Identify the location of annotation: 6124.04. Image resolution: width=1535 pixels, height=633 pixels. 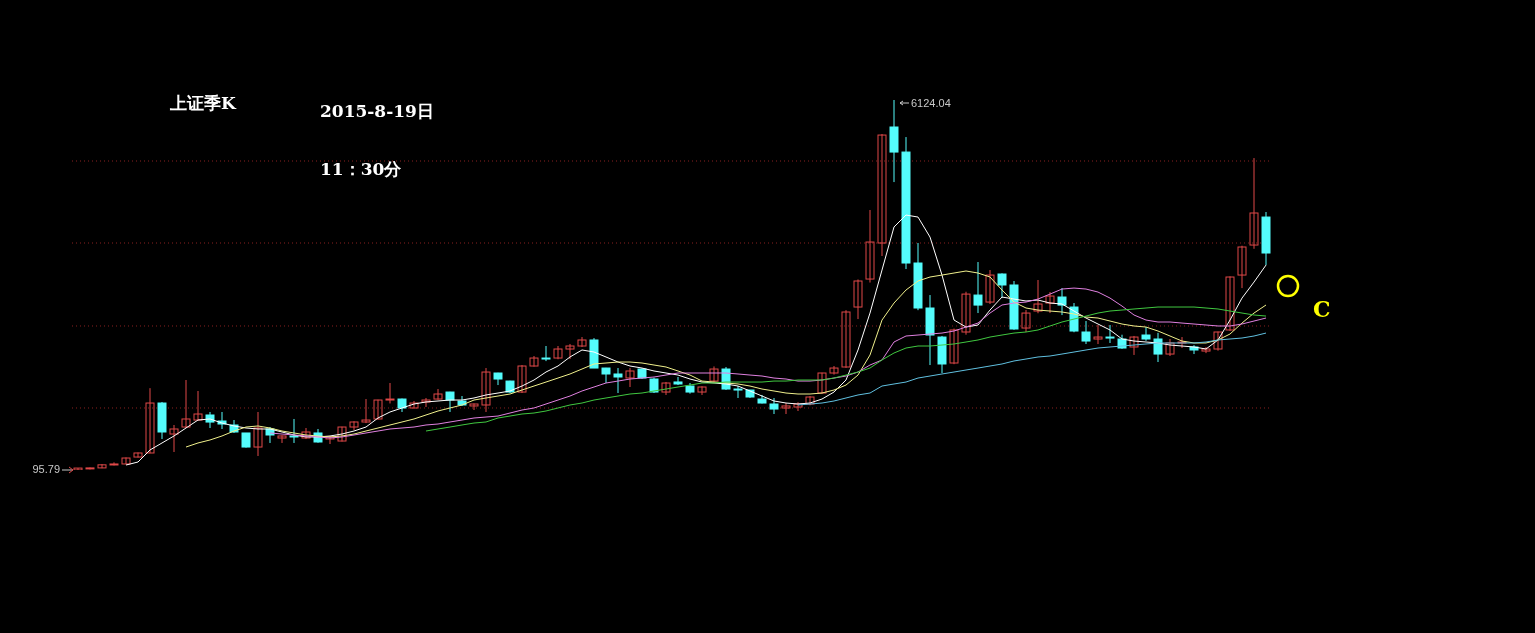
(931, 103).